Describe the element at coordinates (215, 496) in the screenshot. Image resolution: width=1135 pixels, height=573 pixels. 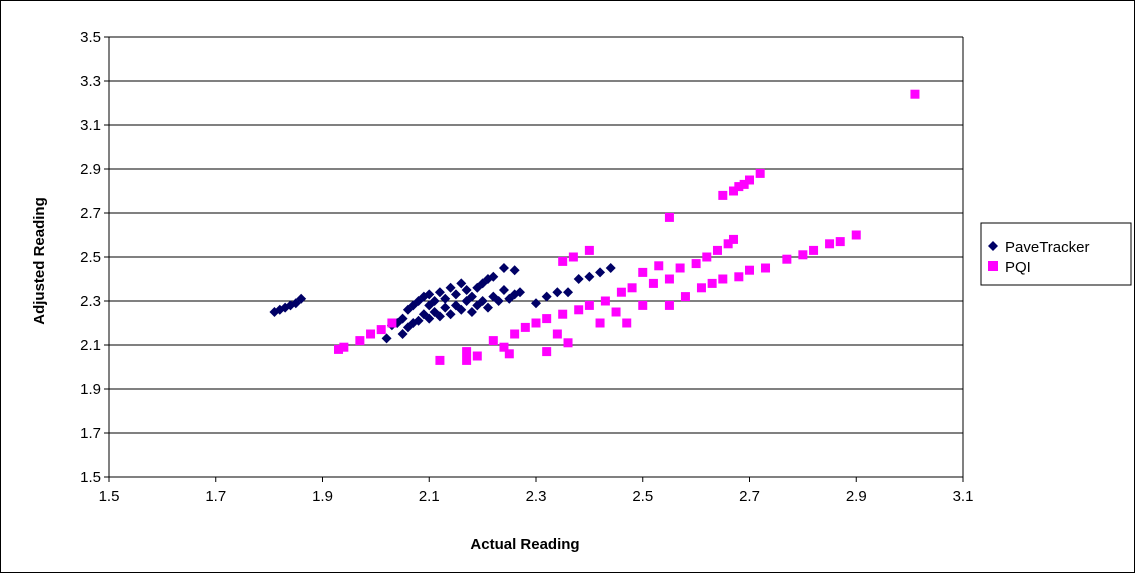
I see `x-tick-label: 1.7` at that location.